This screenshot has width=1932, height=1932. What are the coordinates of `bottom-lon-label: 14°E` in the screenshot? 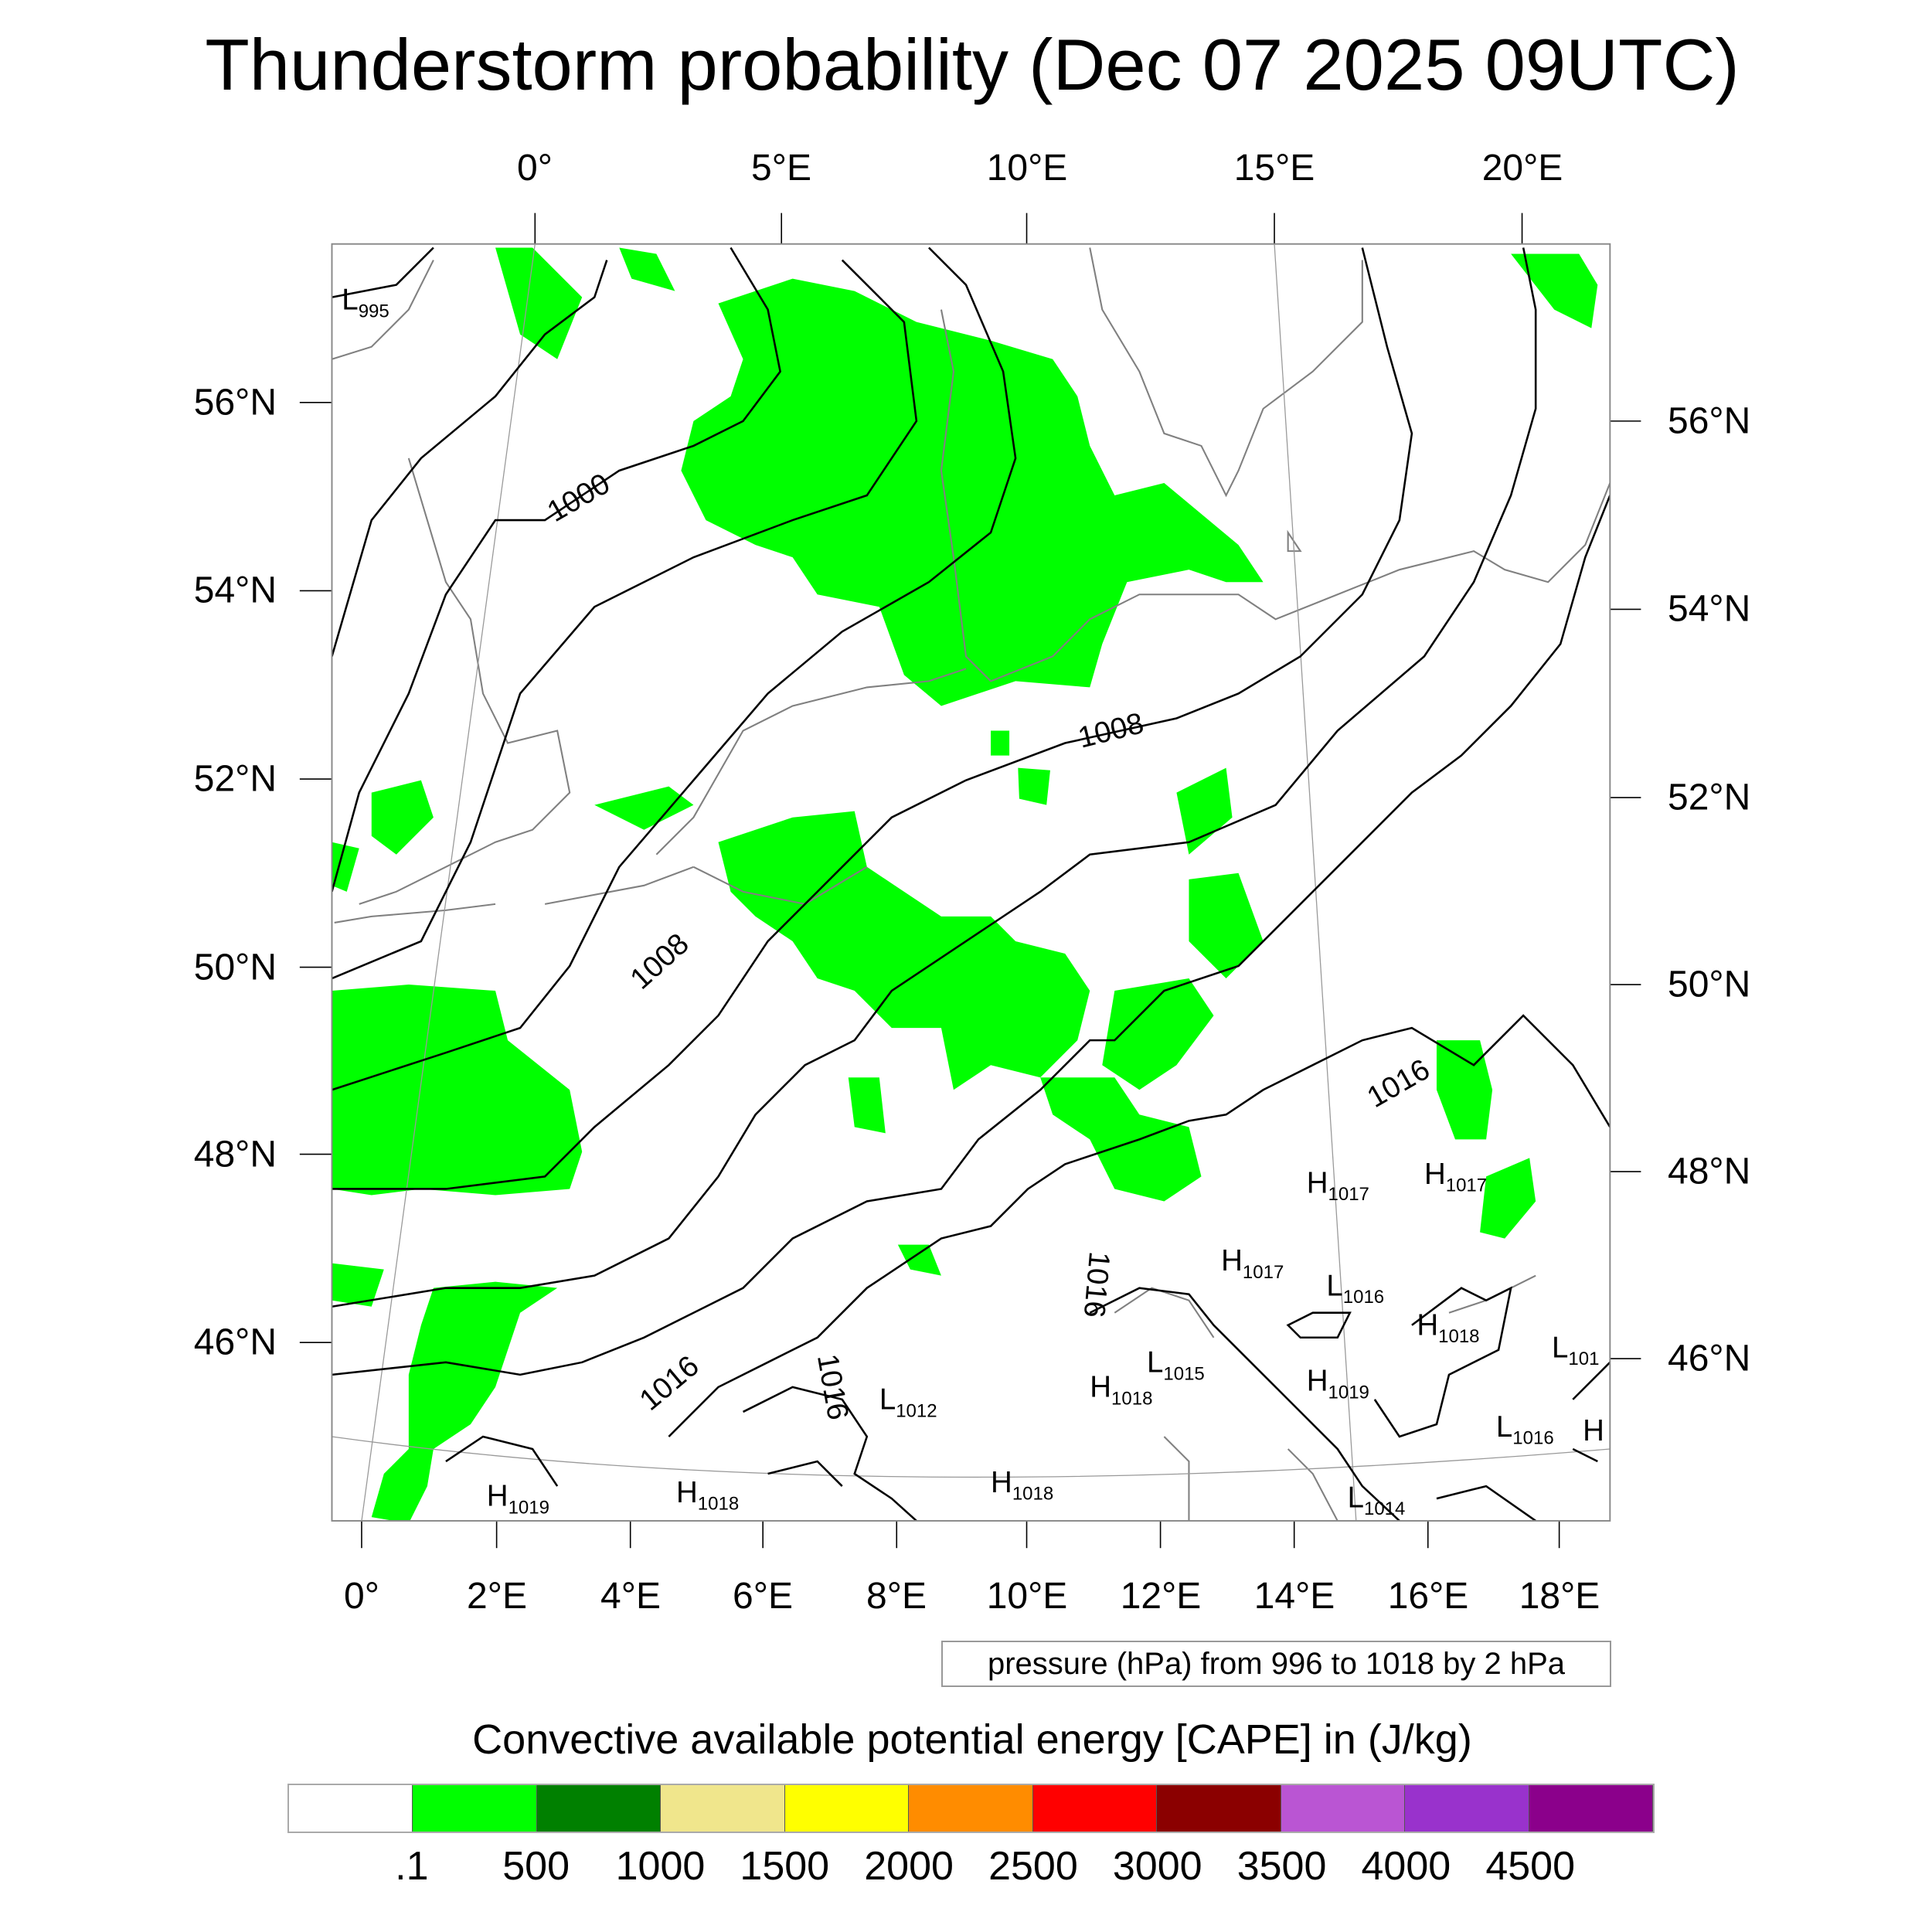 It's located at (1294, 1597).